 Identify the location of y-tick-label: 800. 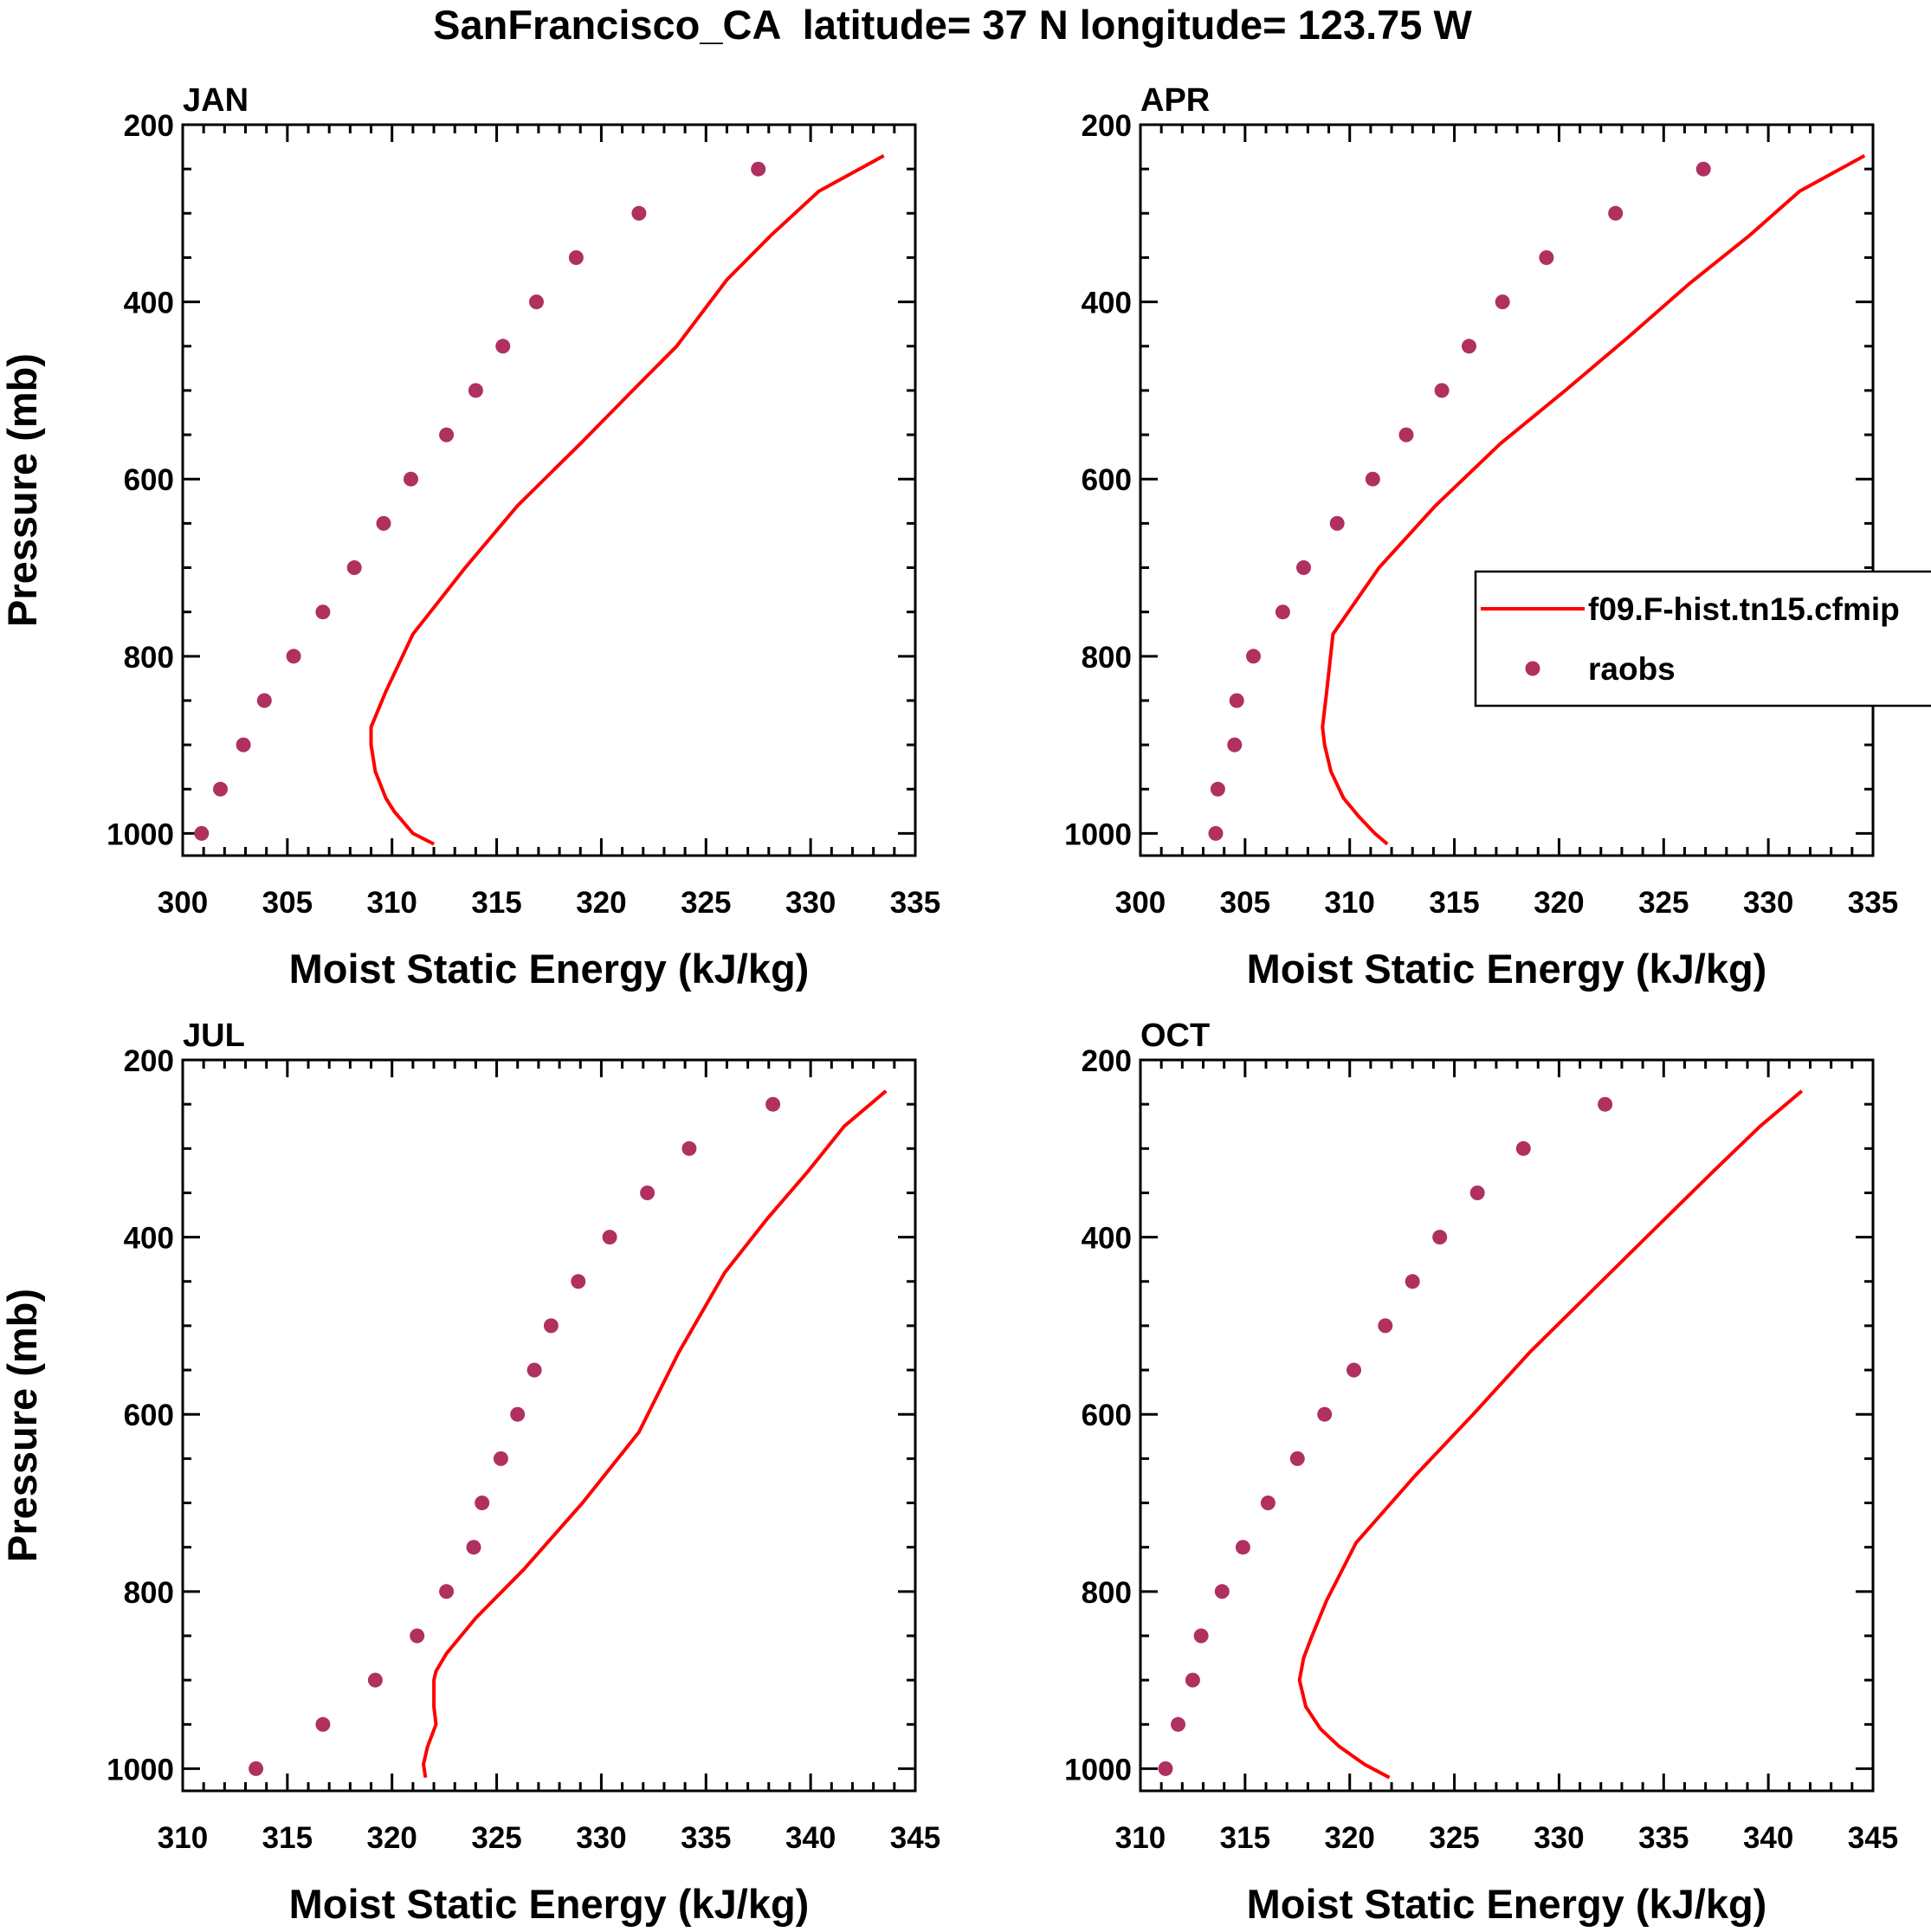
(1107, 658).